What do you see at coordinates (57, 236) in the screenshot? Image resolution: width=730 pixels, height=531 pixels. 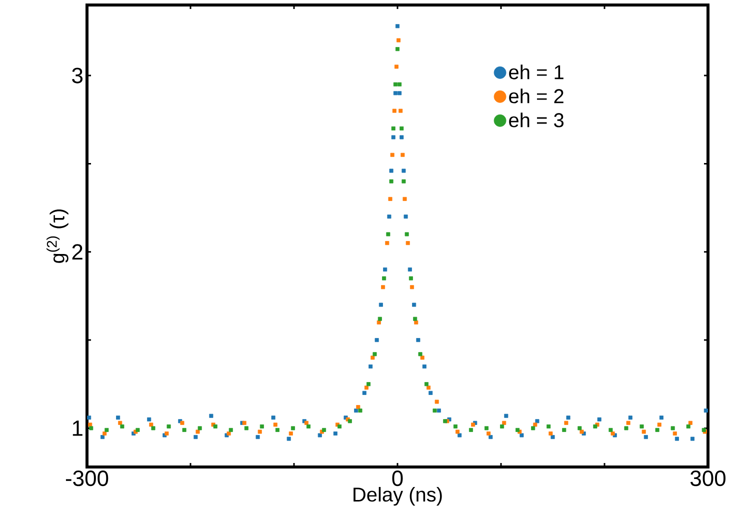 I see `y-axis-title: g$^{(2)}$ (τ)` at bounding box center [57, 236].